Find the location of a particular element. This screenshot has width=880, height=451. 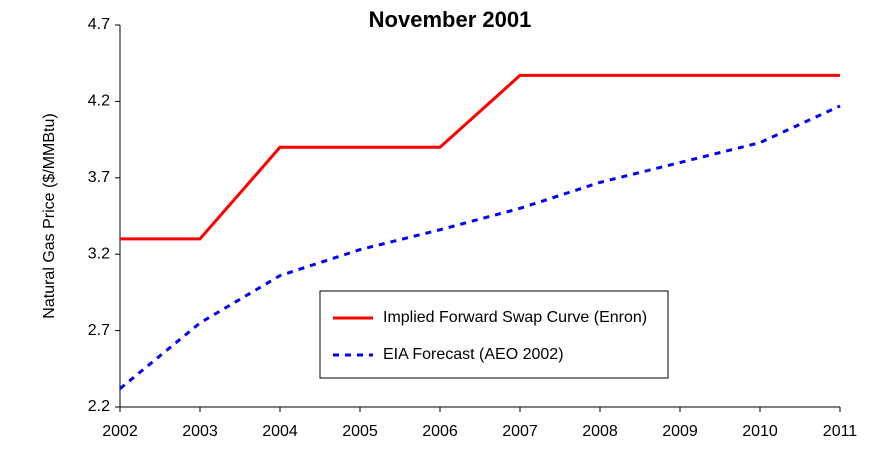

x-tick-label: 2002 is located at coordinates (120, 431).